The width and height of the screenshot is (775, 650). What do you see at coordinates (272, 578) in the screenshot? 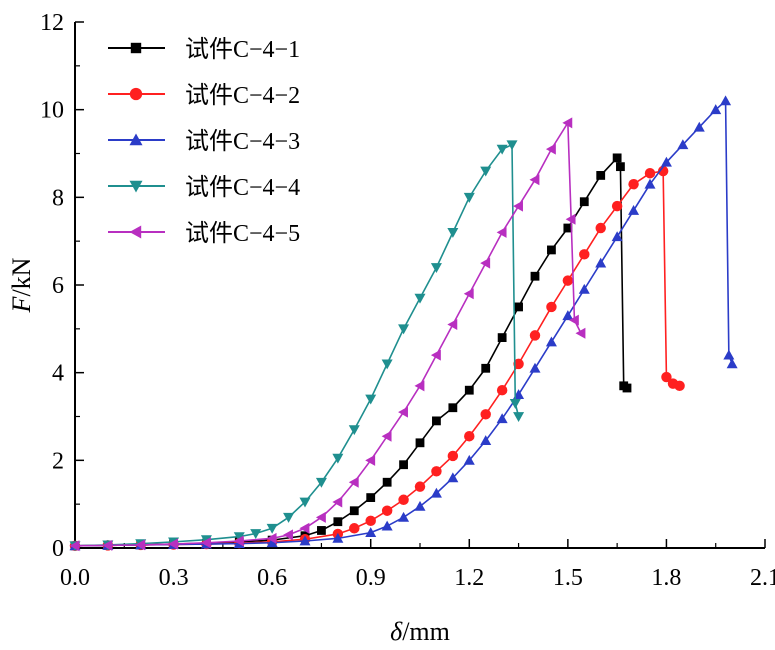
I see `x-tick-label: 0.6` at bounding box center [272, 578].